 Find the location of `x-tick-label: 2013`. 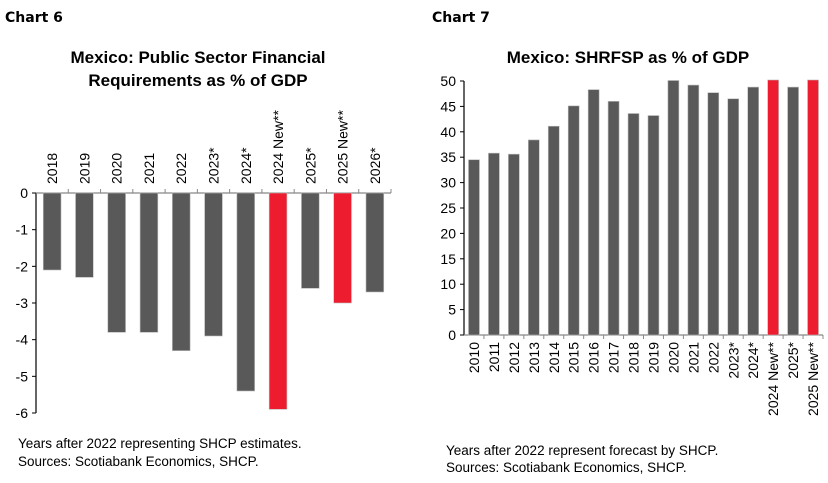

x-tick-label: 2013 is located at coordinates (534, 357).